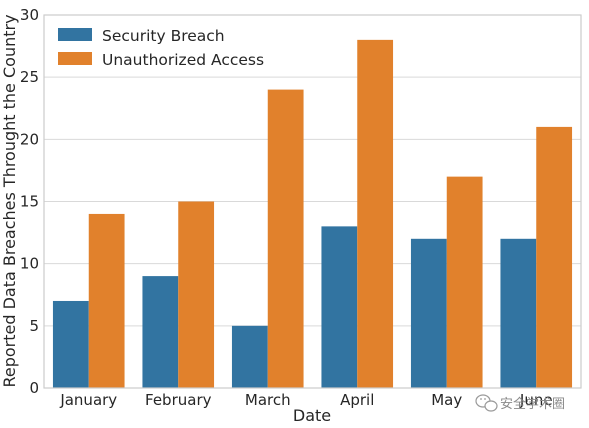 The height and width of the screenshot is (428, 589). I want to click on y-tick-label-15: 15, so click(29, 202).